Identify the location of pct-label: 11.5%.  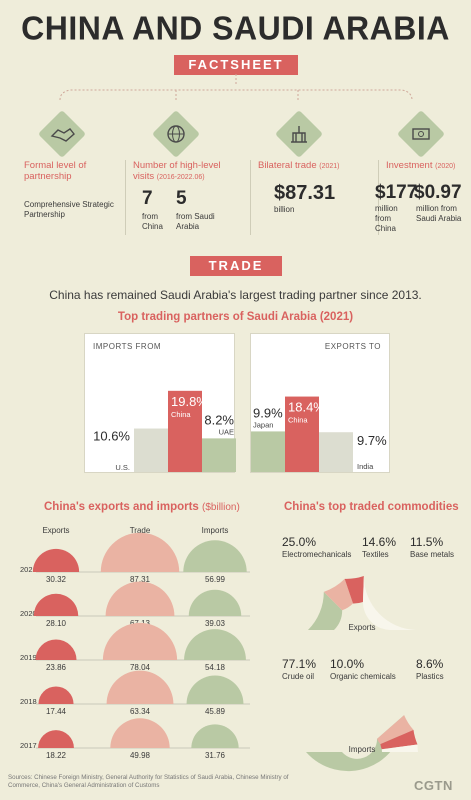
(426, 542).